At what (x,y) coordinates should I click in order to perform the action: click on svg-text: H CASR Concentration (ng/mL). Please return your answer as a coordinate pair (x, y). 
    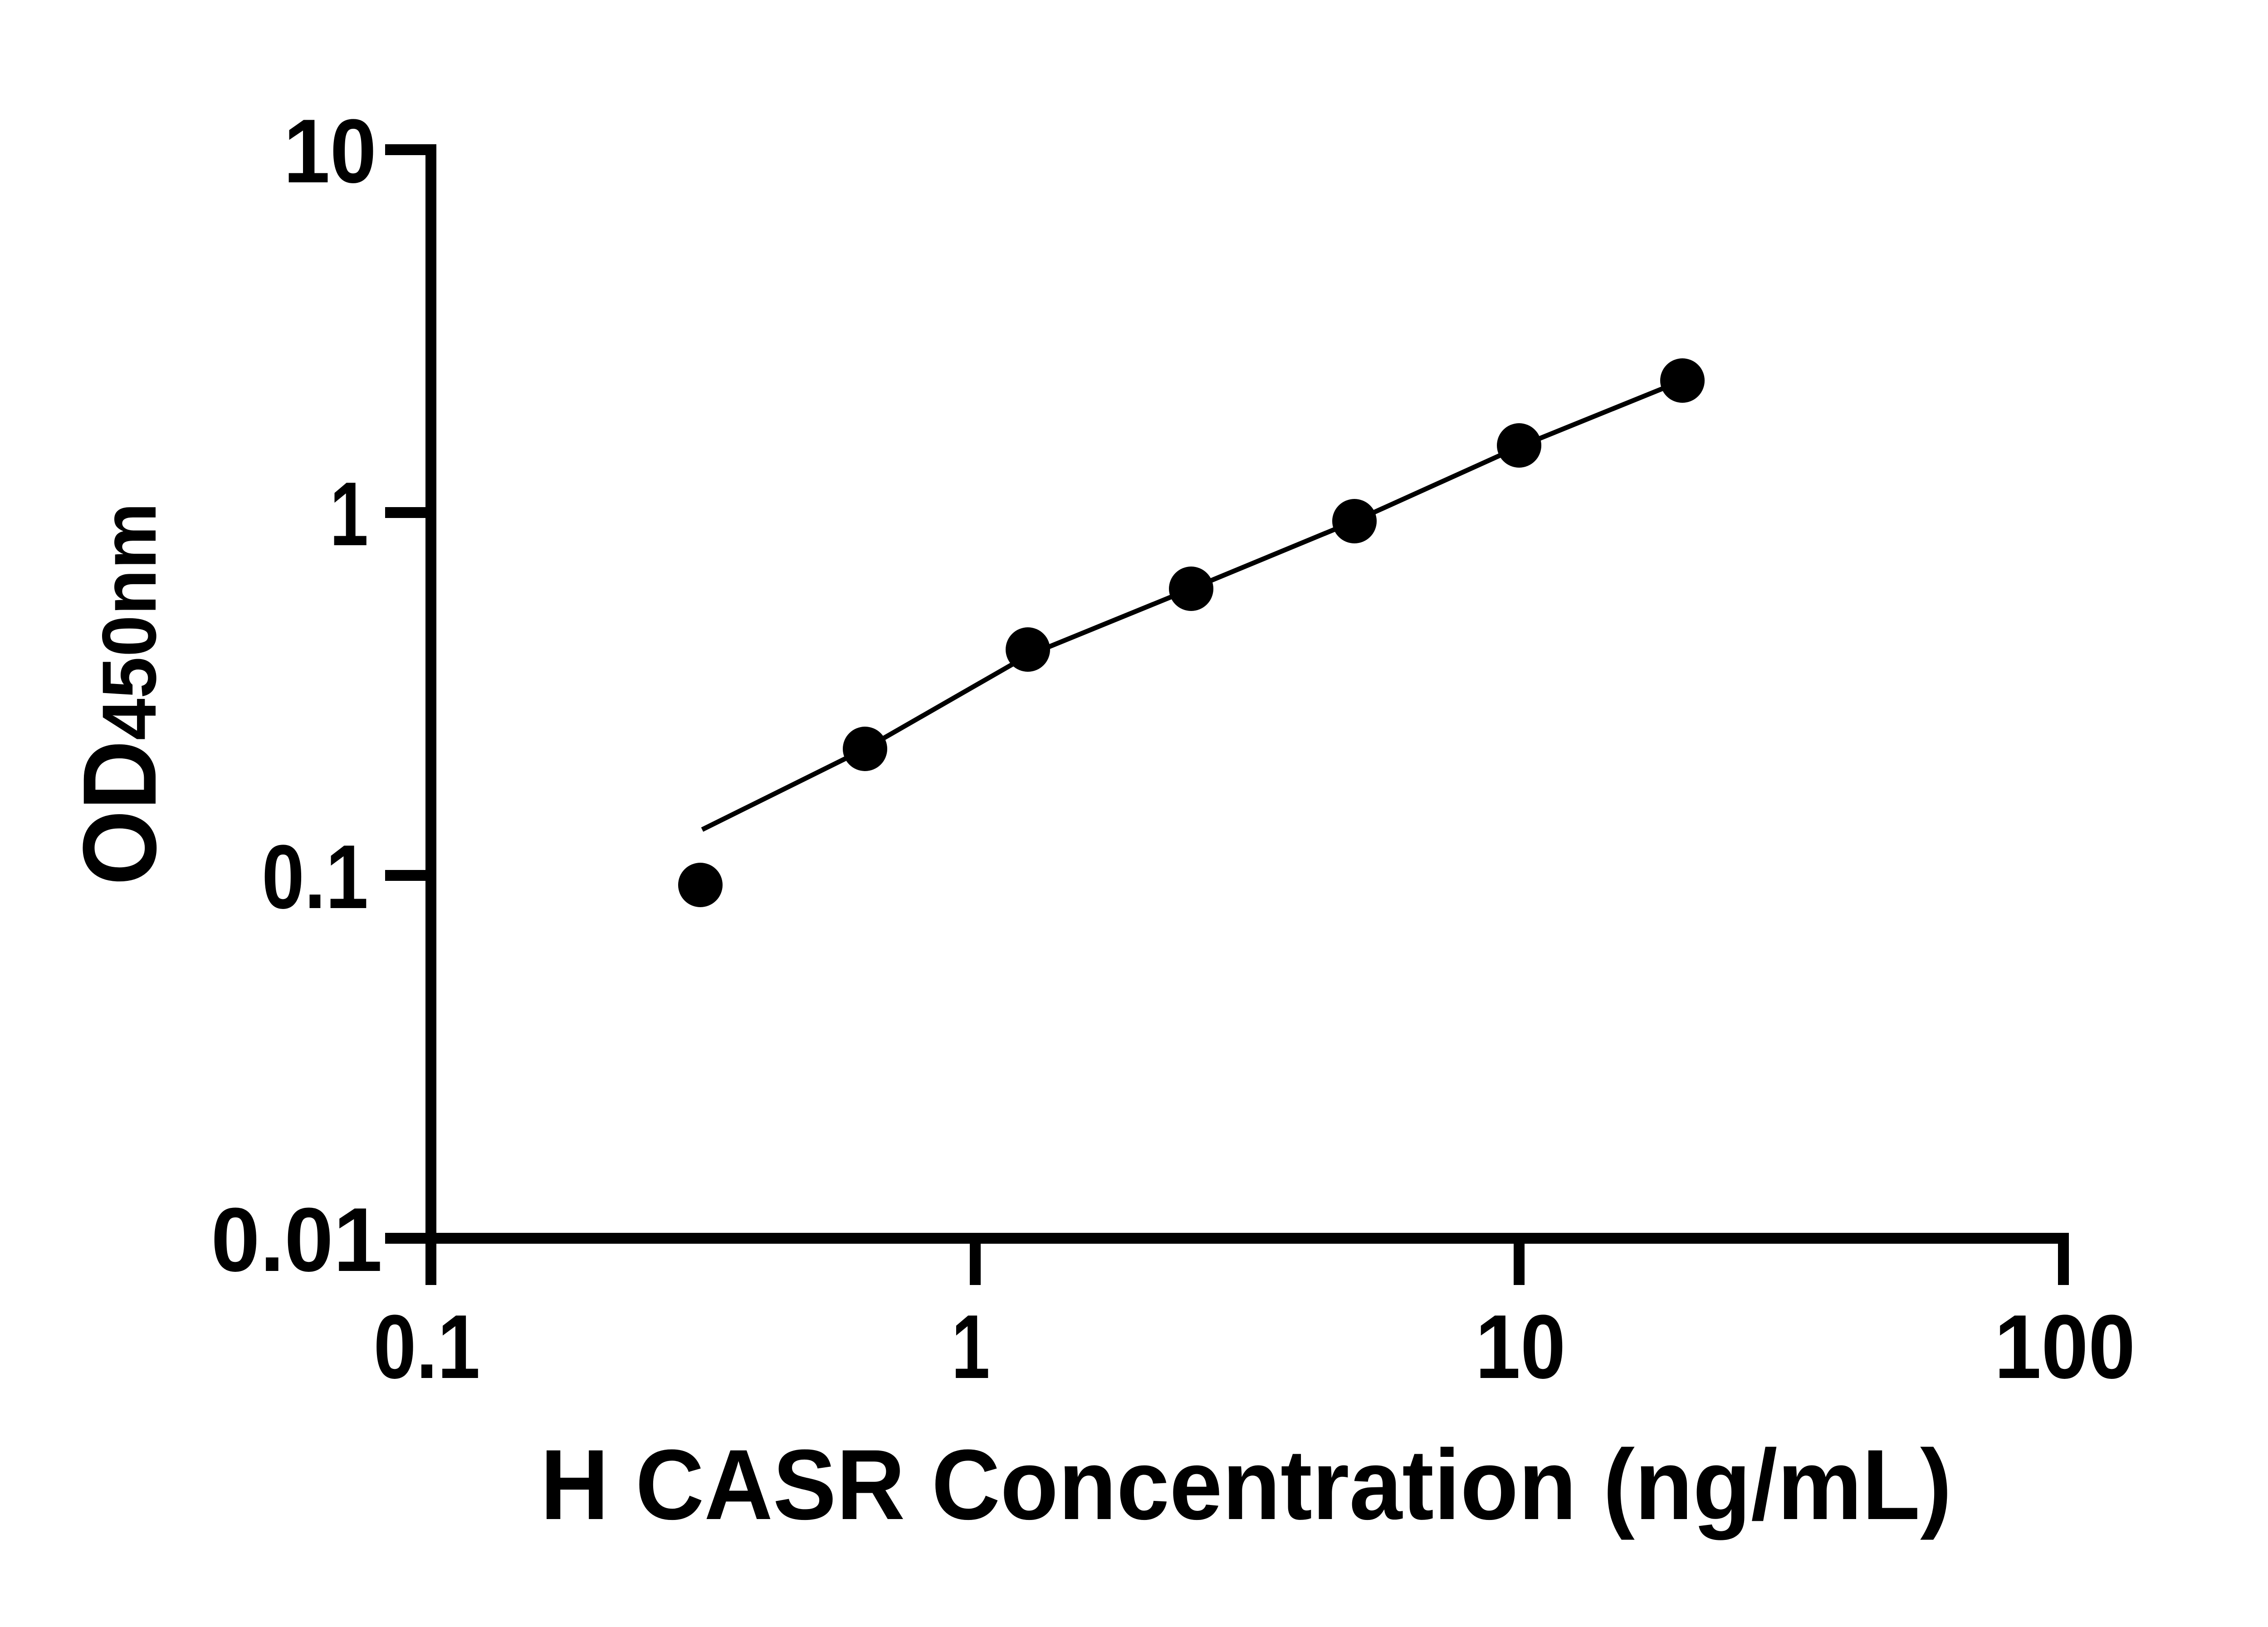
    Looking at the image, I should click on (1246, 1484).